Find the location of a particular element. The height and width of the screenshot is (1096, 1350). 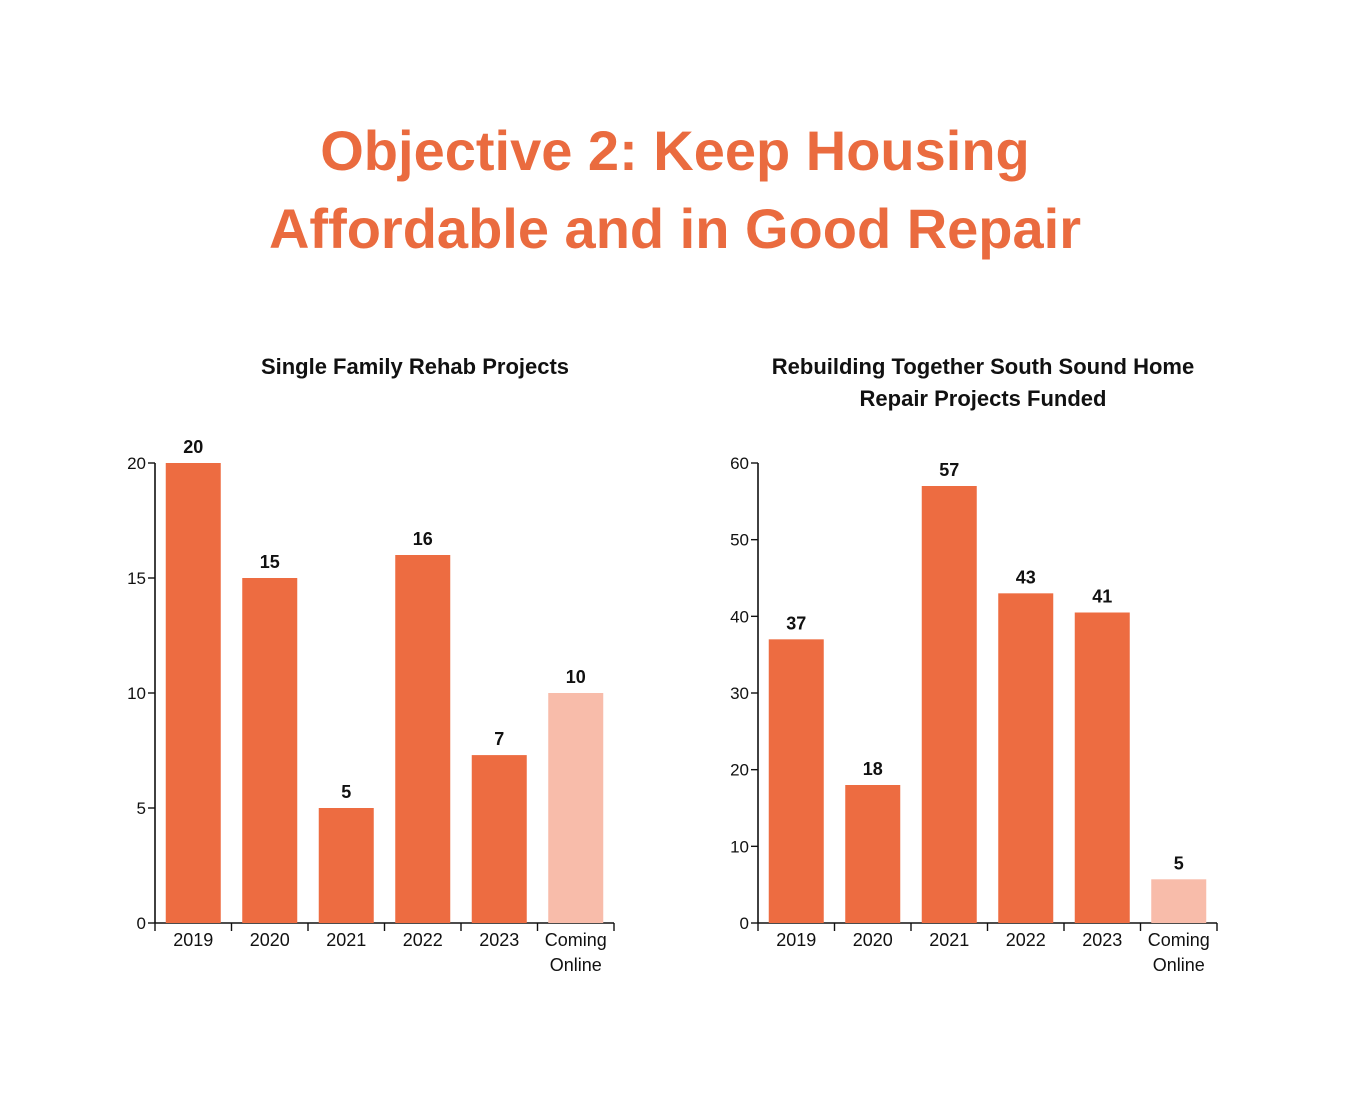

chart1-y-tick-label: 0 is located at coordinates (141, 923).